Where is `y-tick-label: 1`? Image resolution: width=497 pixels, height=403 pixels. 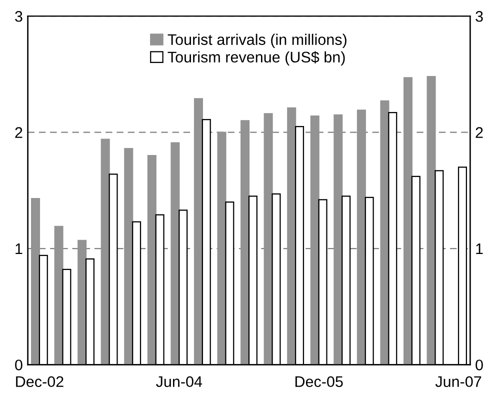 y-tick-label: 1 is located at coordinates (19, 249).